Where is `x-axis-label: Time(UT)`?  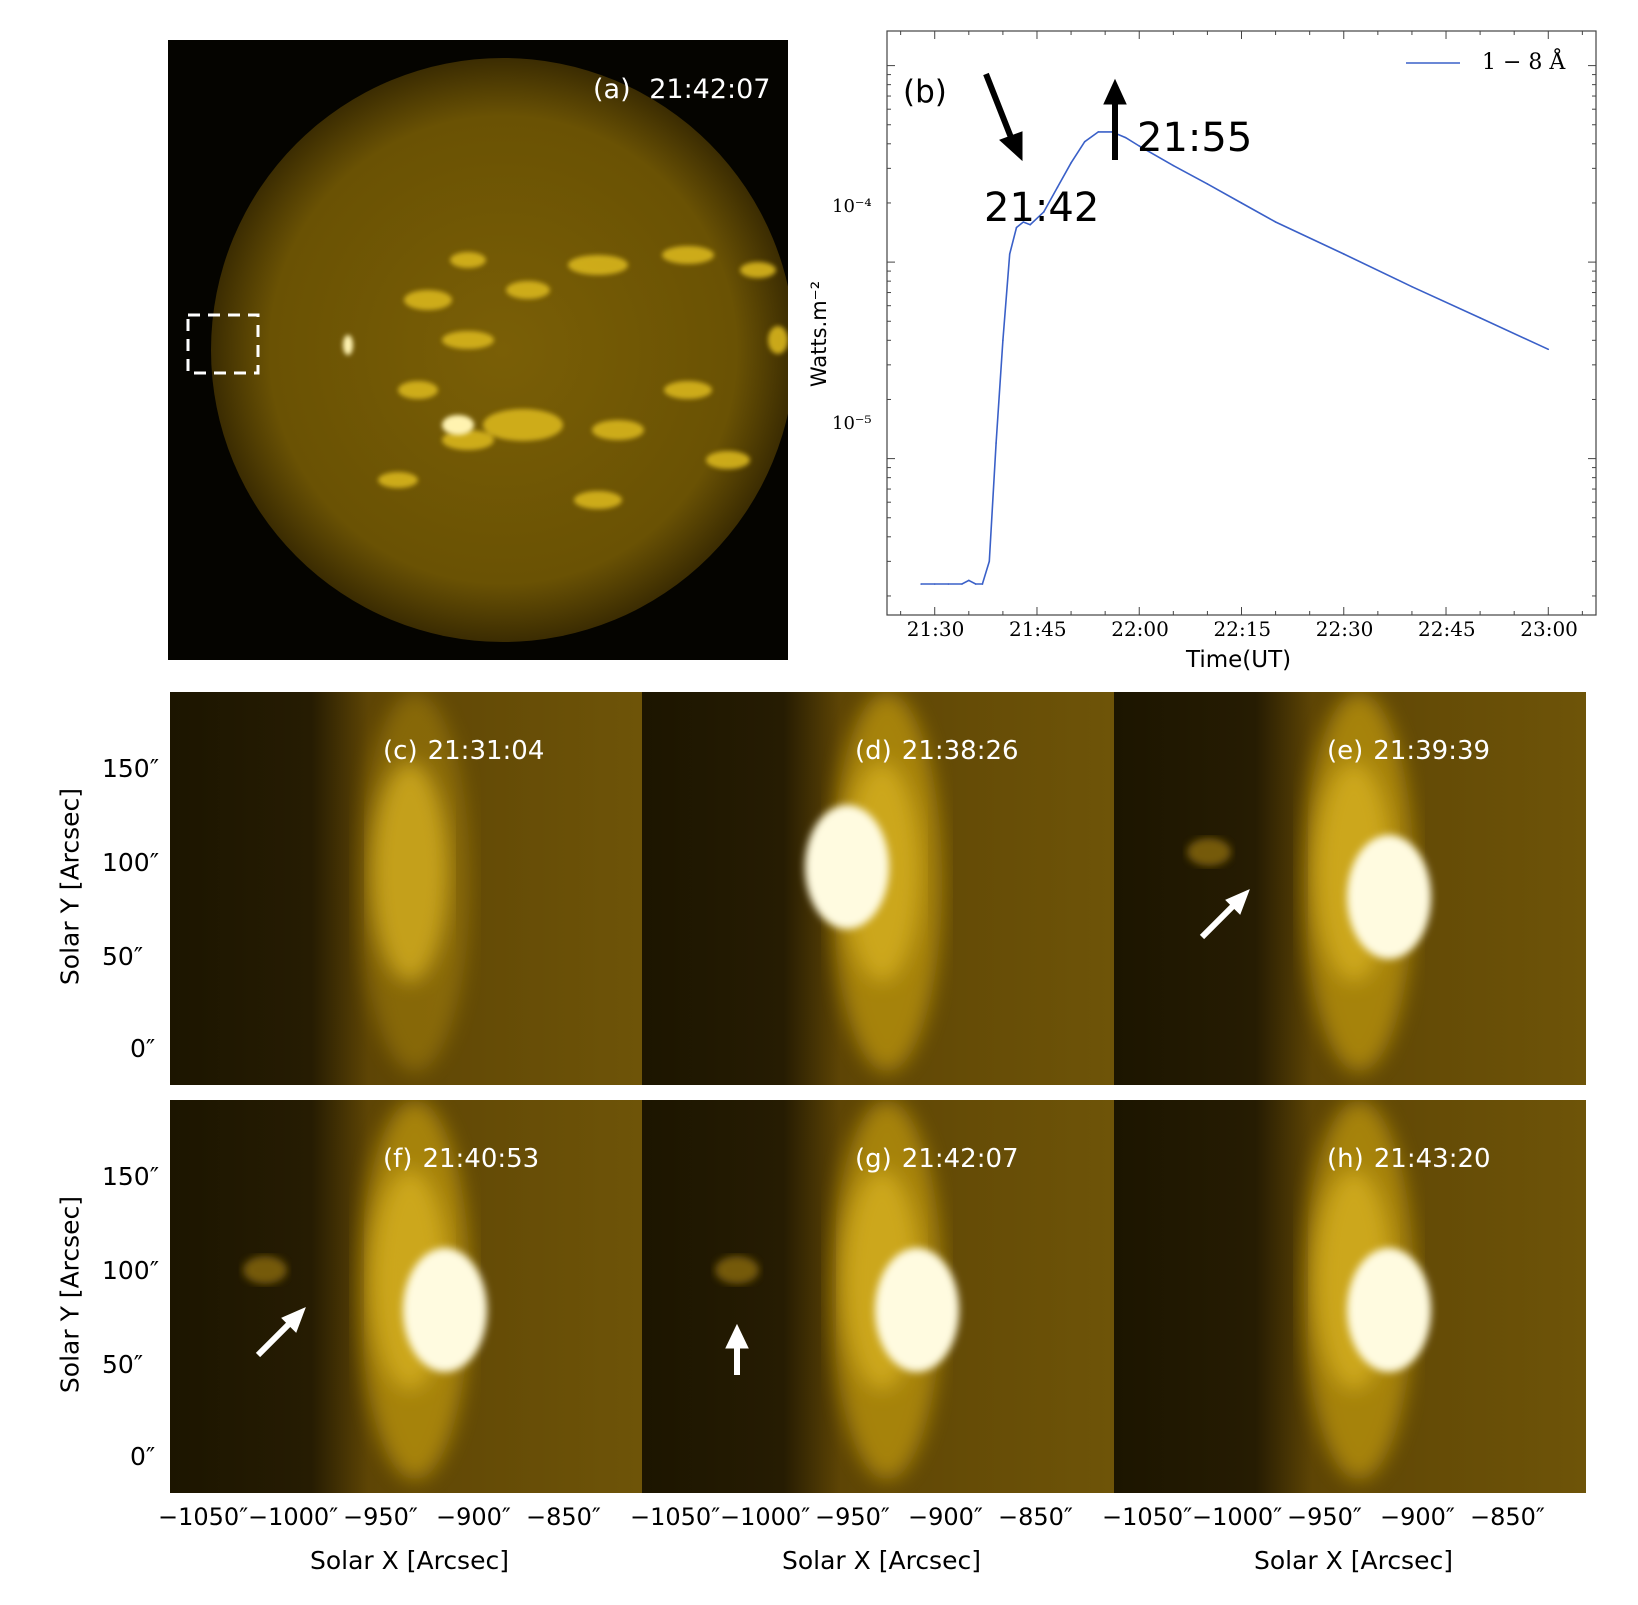 x-axis-label: Time(UT) is located at coordinates (1239, 660).